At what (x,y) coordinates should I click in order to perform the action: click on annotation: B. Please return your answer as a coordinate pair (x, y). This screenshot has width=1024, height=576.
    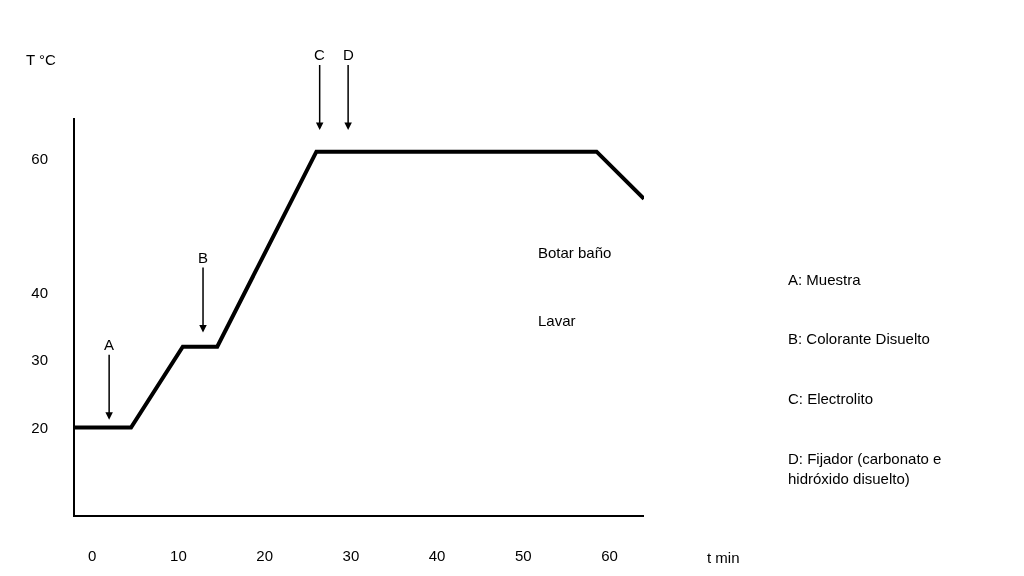
    Looking at the image, I should click on (203, 257).